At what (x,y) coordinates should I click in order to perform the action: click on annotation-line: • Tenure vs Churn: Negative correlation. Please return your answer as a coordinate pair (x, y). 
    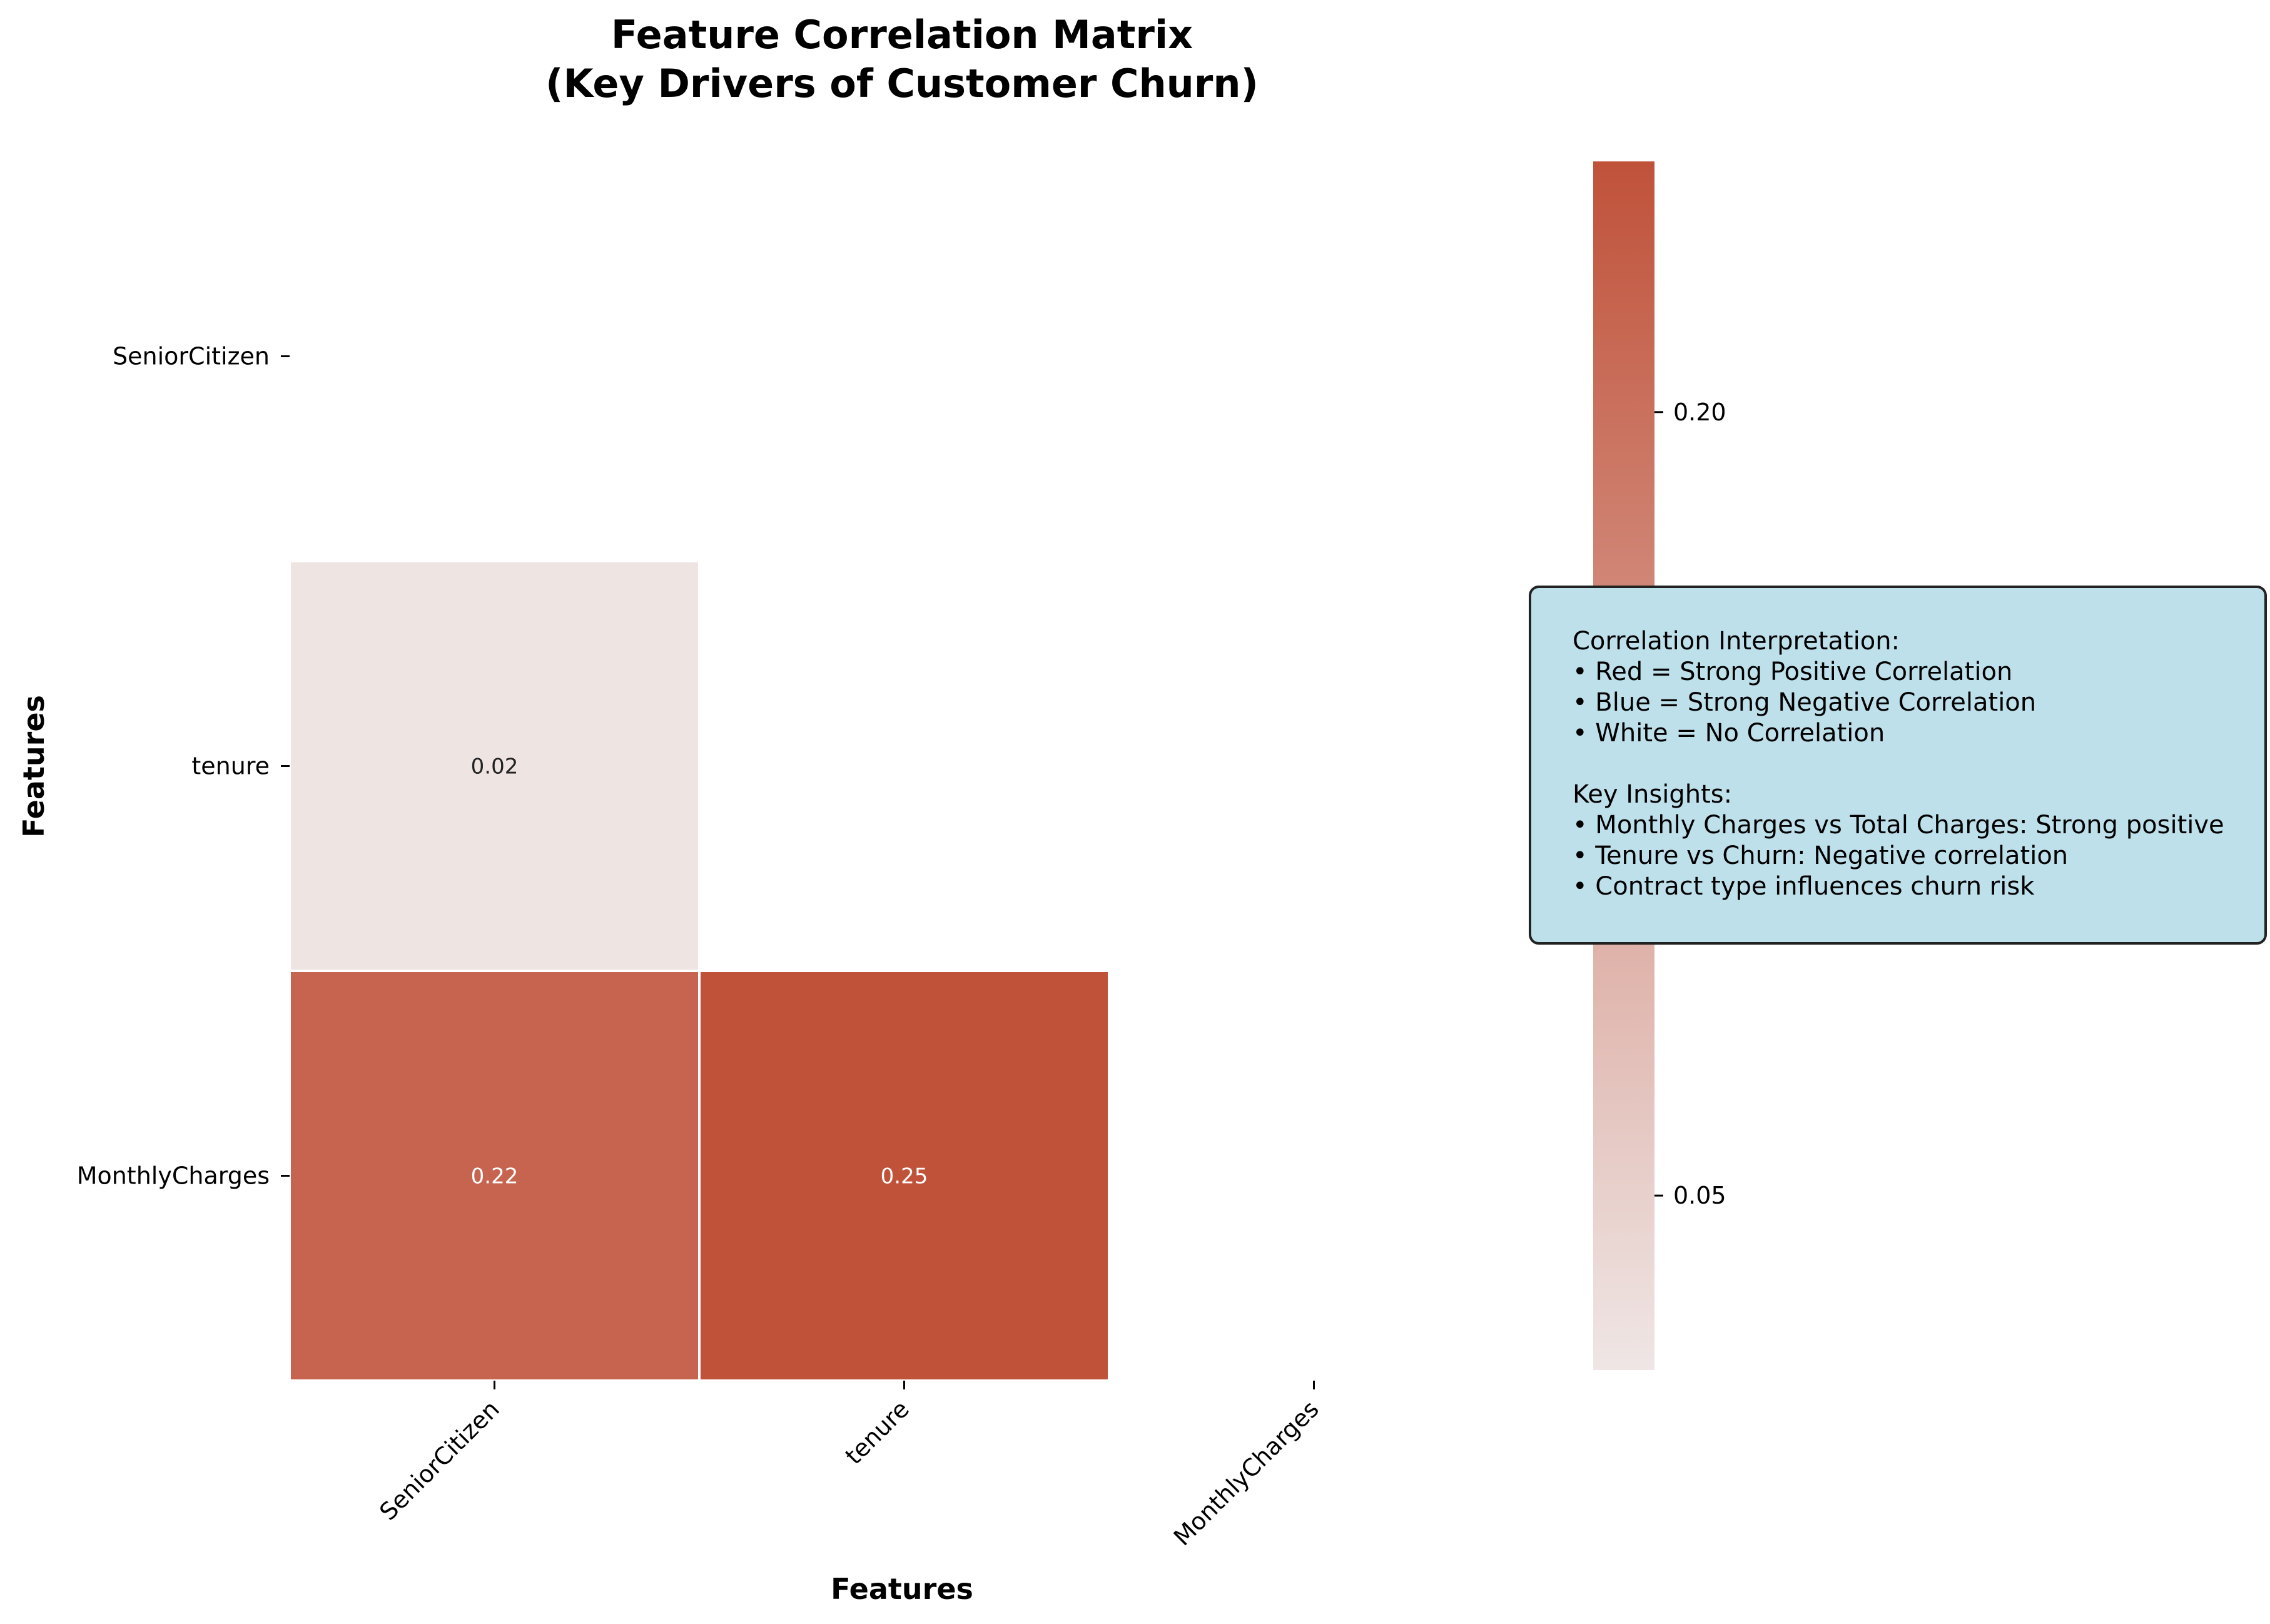
    Looking at the image, I should click on (1820, 855).